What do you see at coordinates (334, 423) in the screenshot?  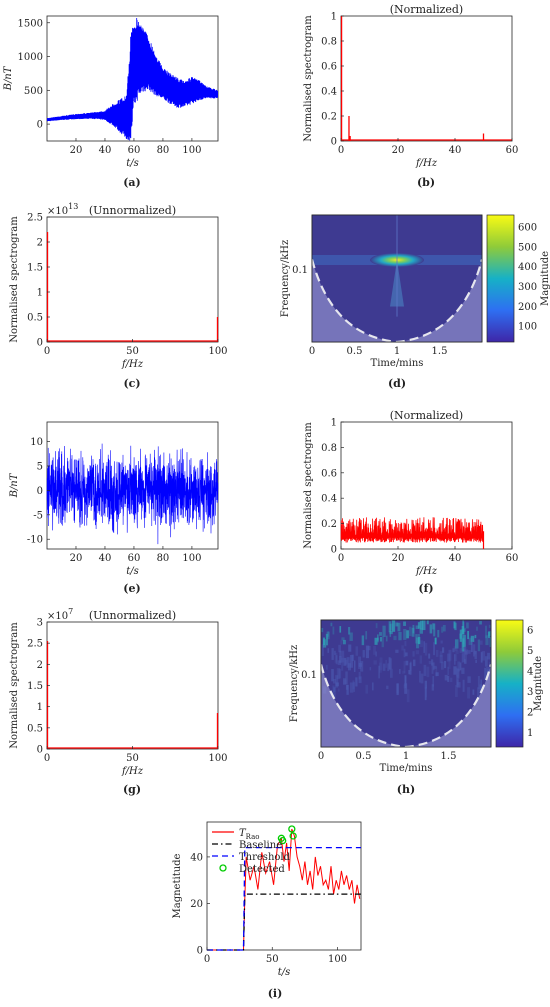 I see `y-tick-label: 1` at bounding box center [334, 423].